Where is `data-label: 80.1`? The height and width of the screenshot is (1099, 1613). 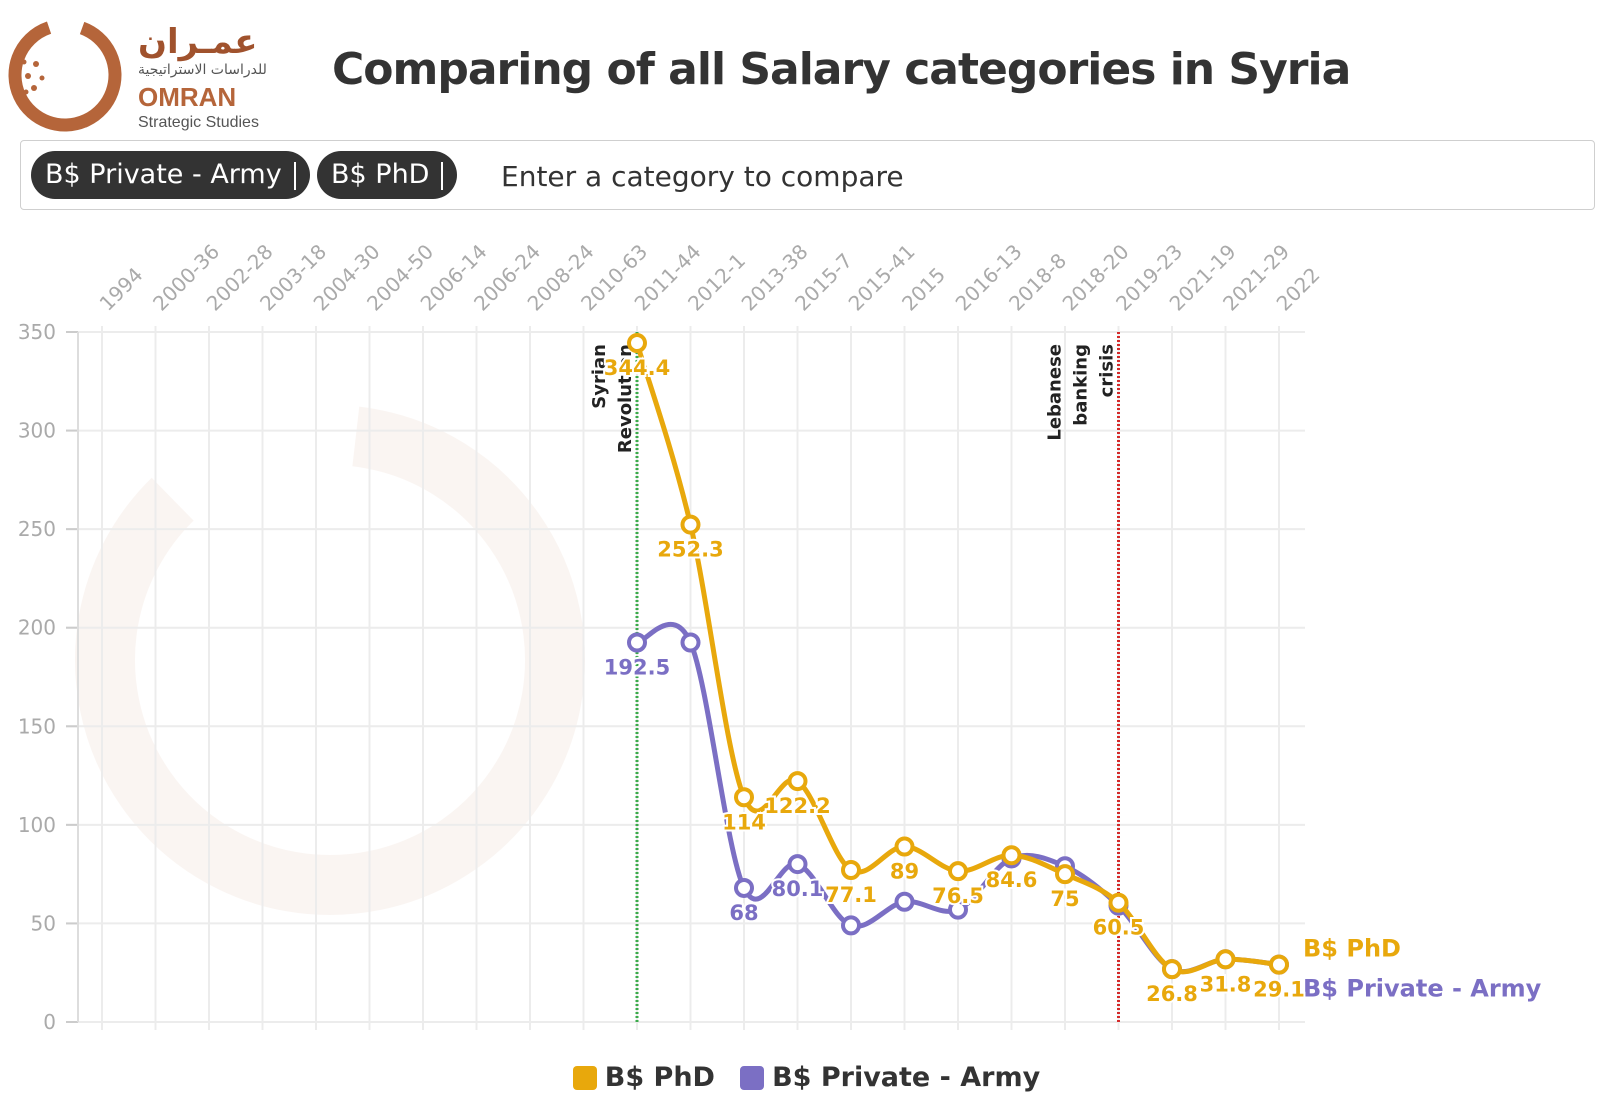 data-label: 80.1 is located at coordinates (798, 889).